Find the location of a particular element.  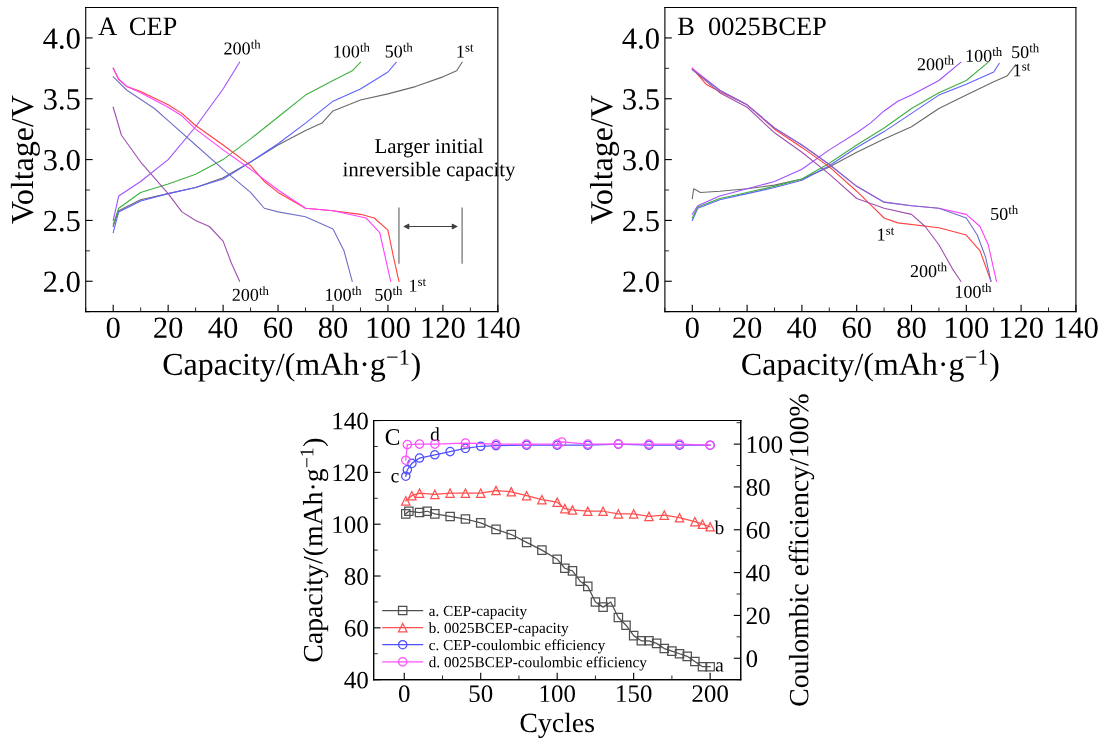

y2-tick-label: 80 is located at coordinates (758, 487).